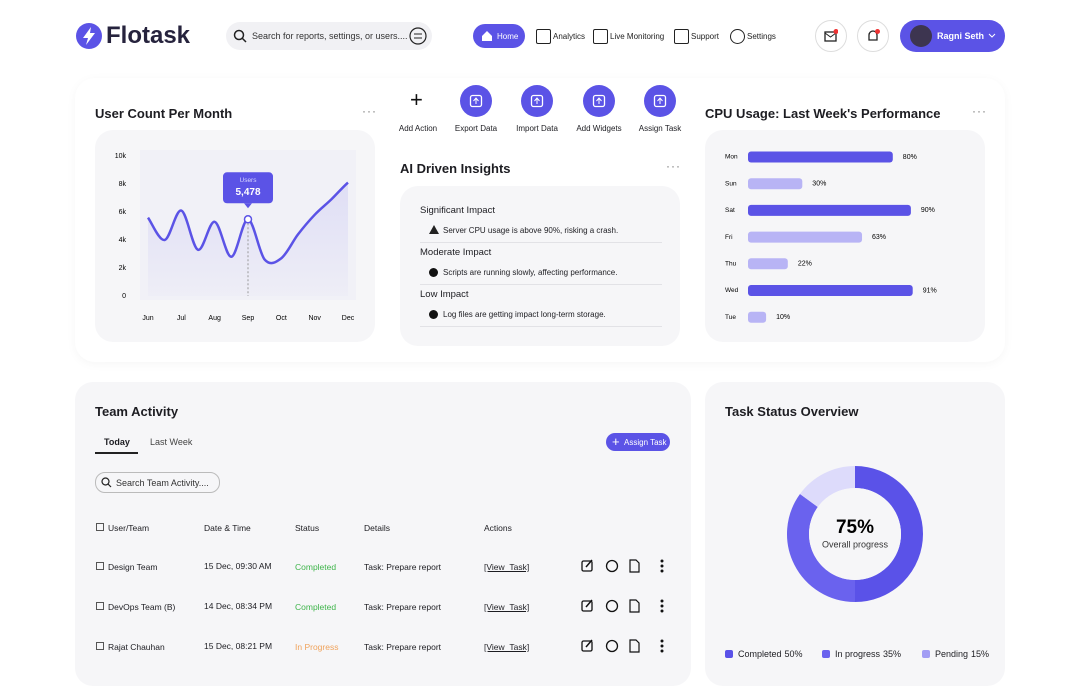 This screenshot has width=1080, height=698. I want to click on bar-value-label: 30%, so click(819, 184).